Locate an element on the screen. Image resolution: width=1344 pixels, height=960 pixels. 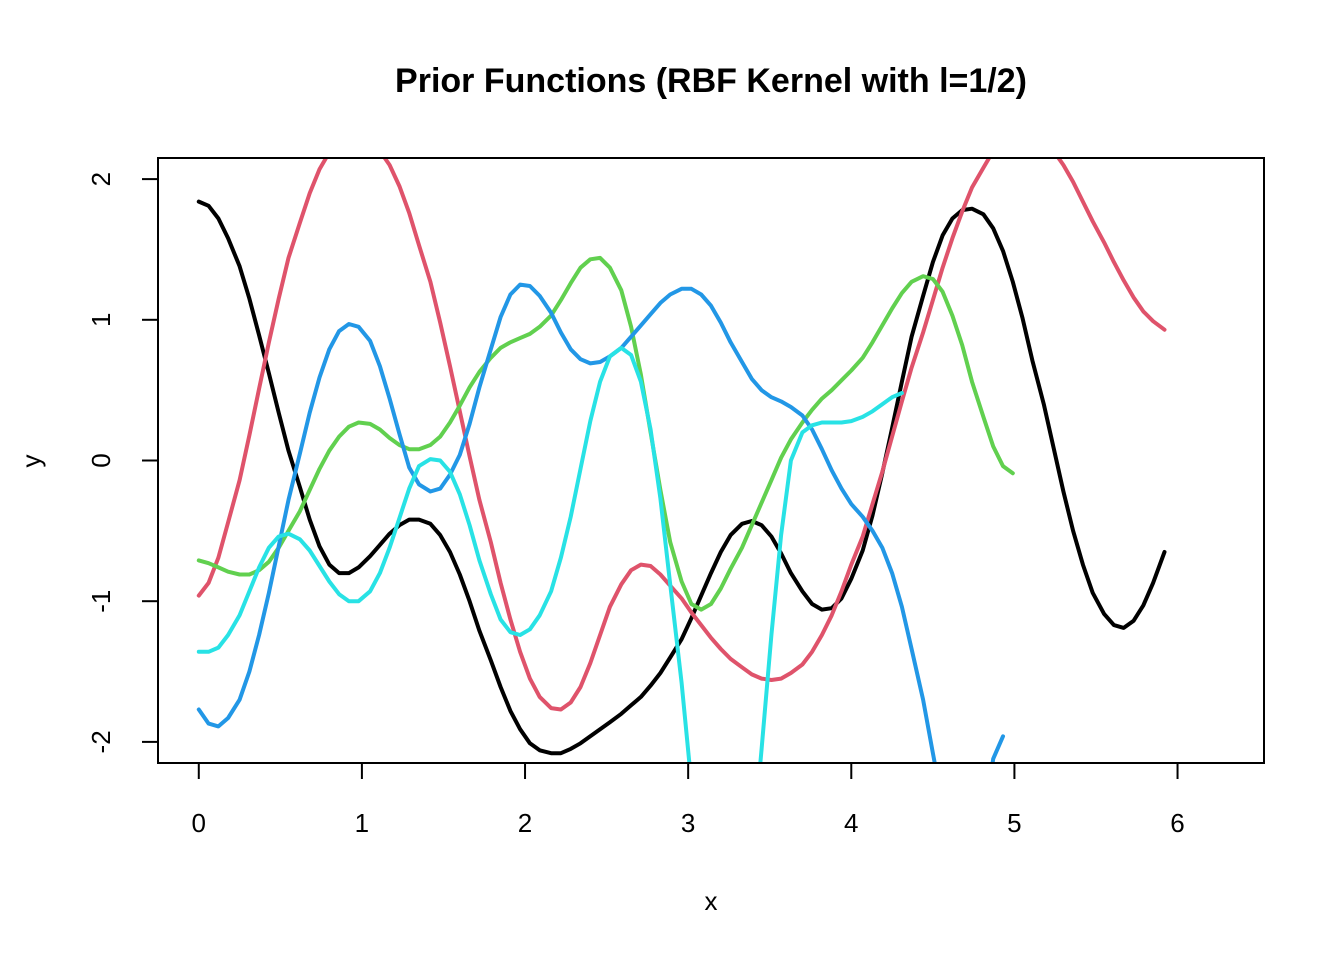
x-tick-label: 4 is located at coordinates (851, 823).